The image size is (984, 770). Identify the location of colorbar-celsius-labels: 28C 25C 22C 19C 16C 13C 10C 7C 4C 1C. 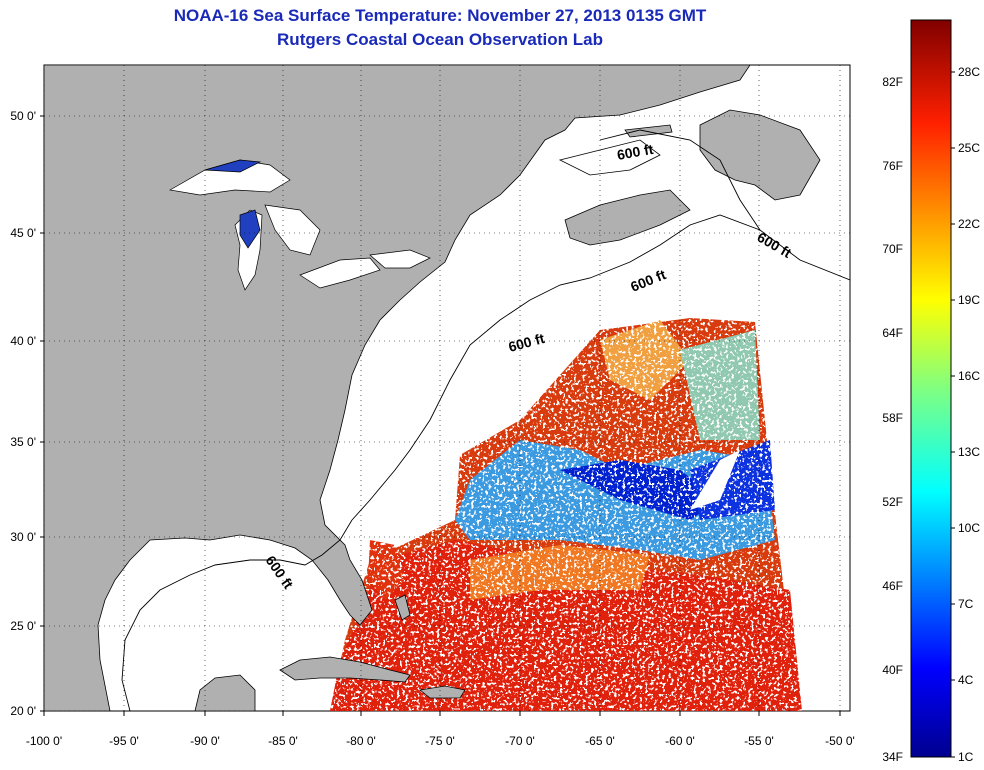
(965, 414).